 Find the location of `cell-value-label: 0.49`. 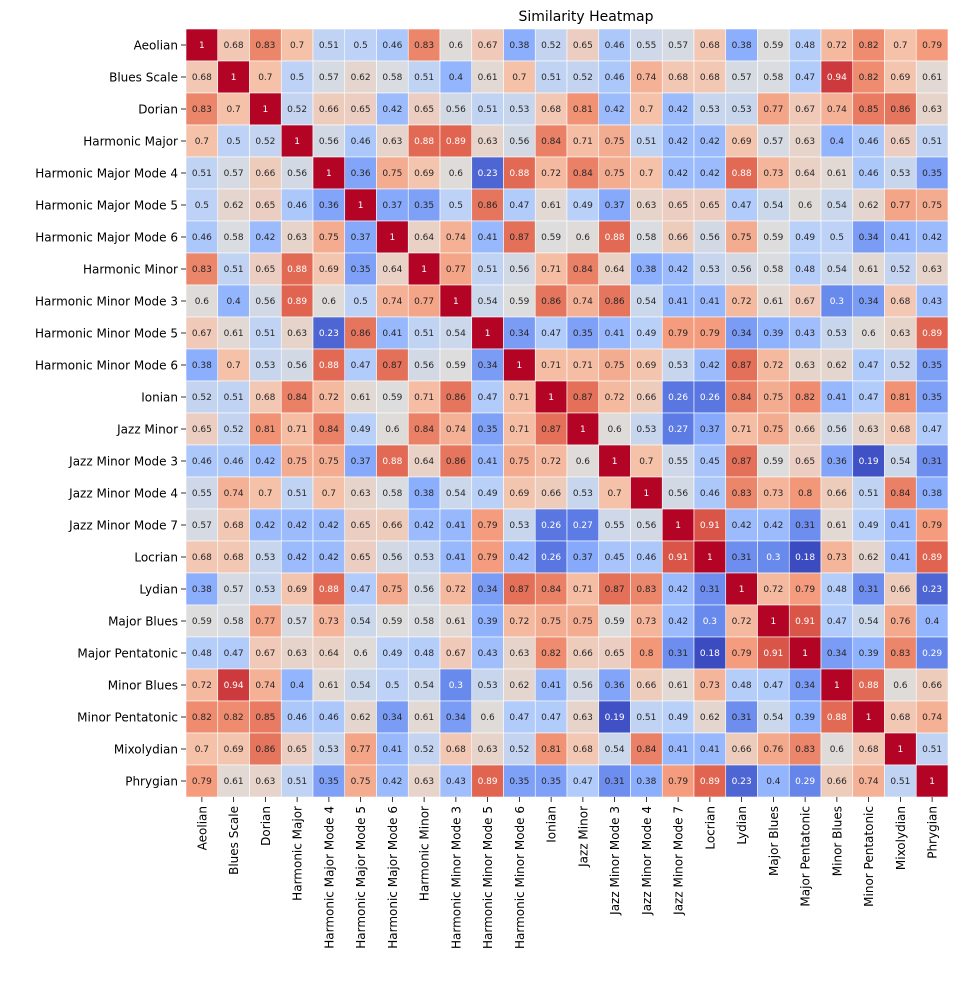

cell-value-label: 0.49 is located at coordinates (488, 494).